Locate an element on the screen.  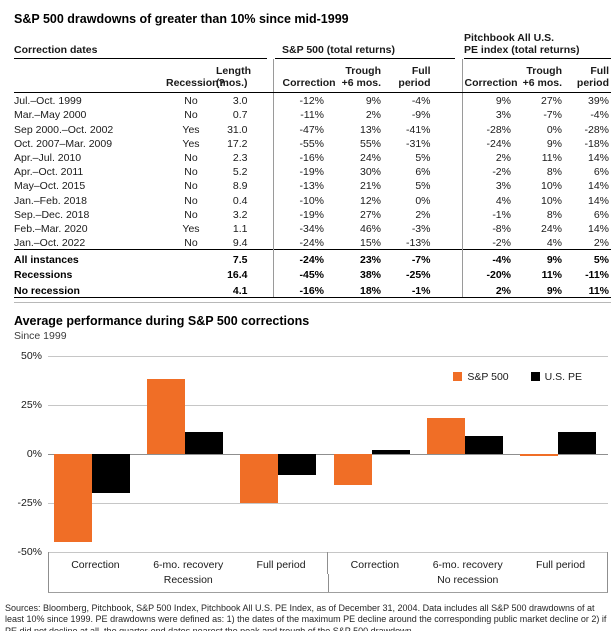
dates-cell: Jan.–Oct. 2022 is located at coordinates (50, 243).